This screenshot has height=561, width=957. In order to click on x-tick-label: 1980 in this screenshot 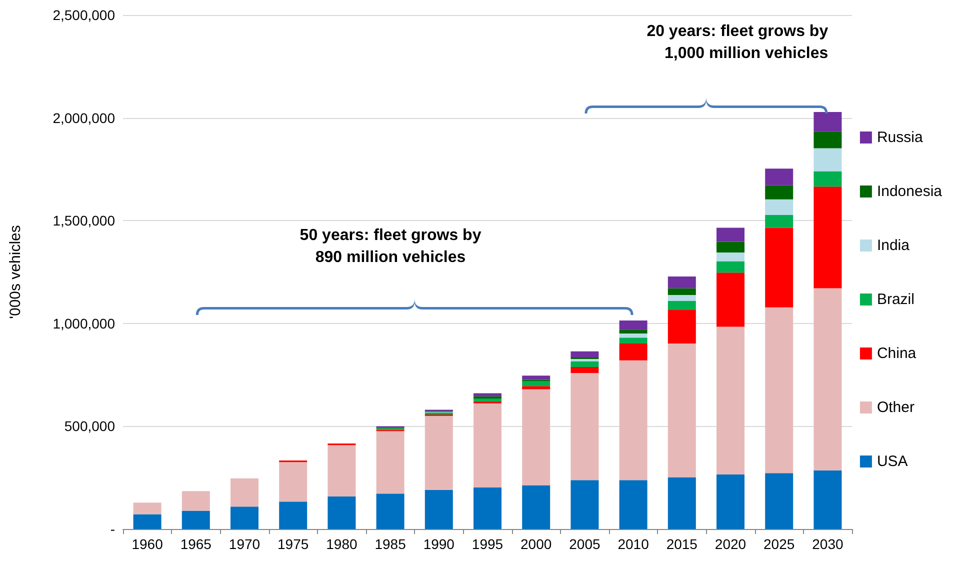, I will do `click(342, 544)`.